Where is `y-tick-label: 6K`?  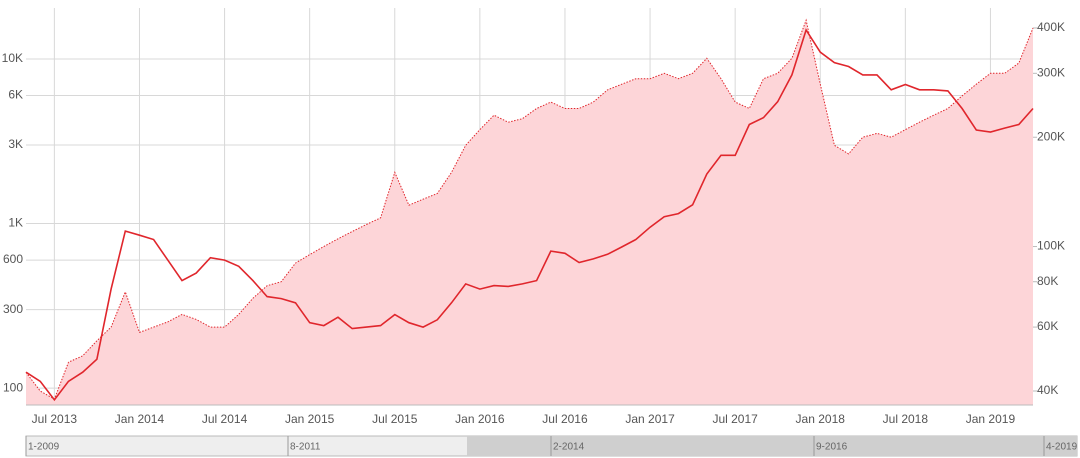 y-tick-label: 6K is located at coordinates (15, 95).